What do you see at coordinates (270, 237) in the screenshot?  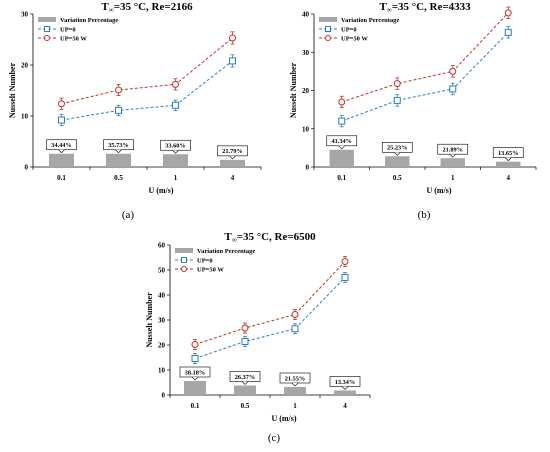 I see `chart-title: T∞=35 °C, Re=6500` at bounding box center [270, 237].